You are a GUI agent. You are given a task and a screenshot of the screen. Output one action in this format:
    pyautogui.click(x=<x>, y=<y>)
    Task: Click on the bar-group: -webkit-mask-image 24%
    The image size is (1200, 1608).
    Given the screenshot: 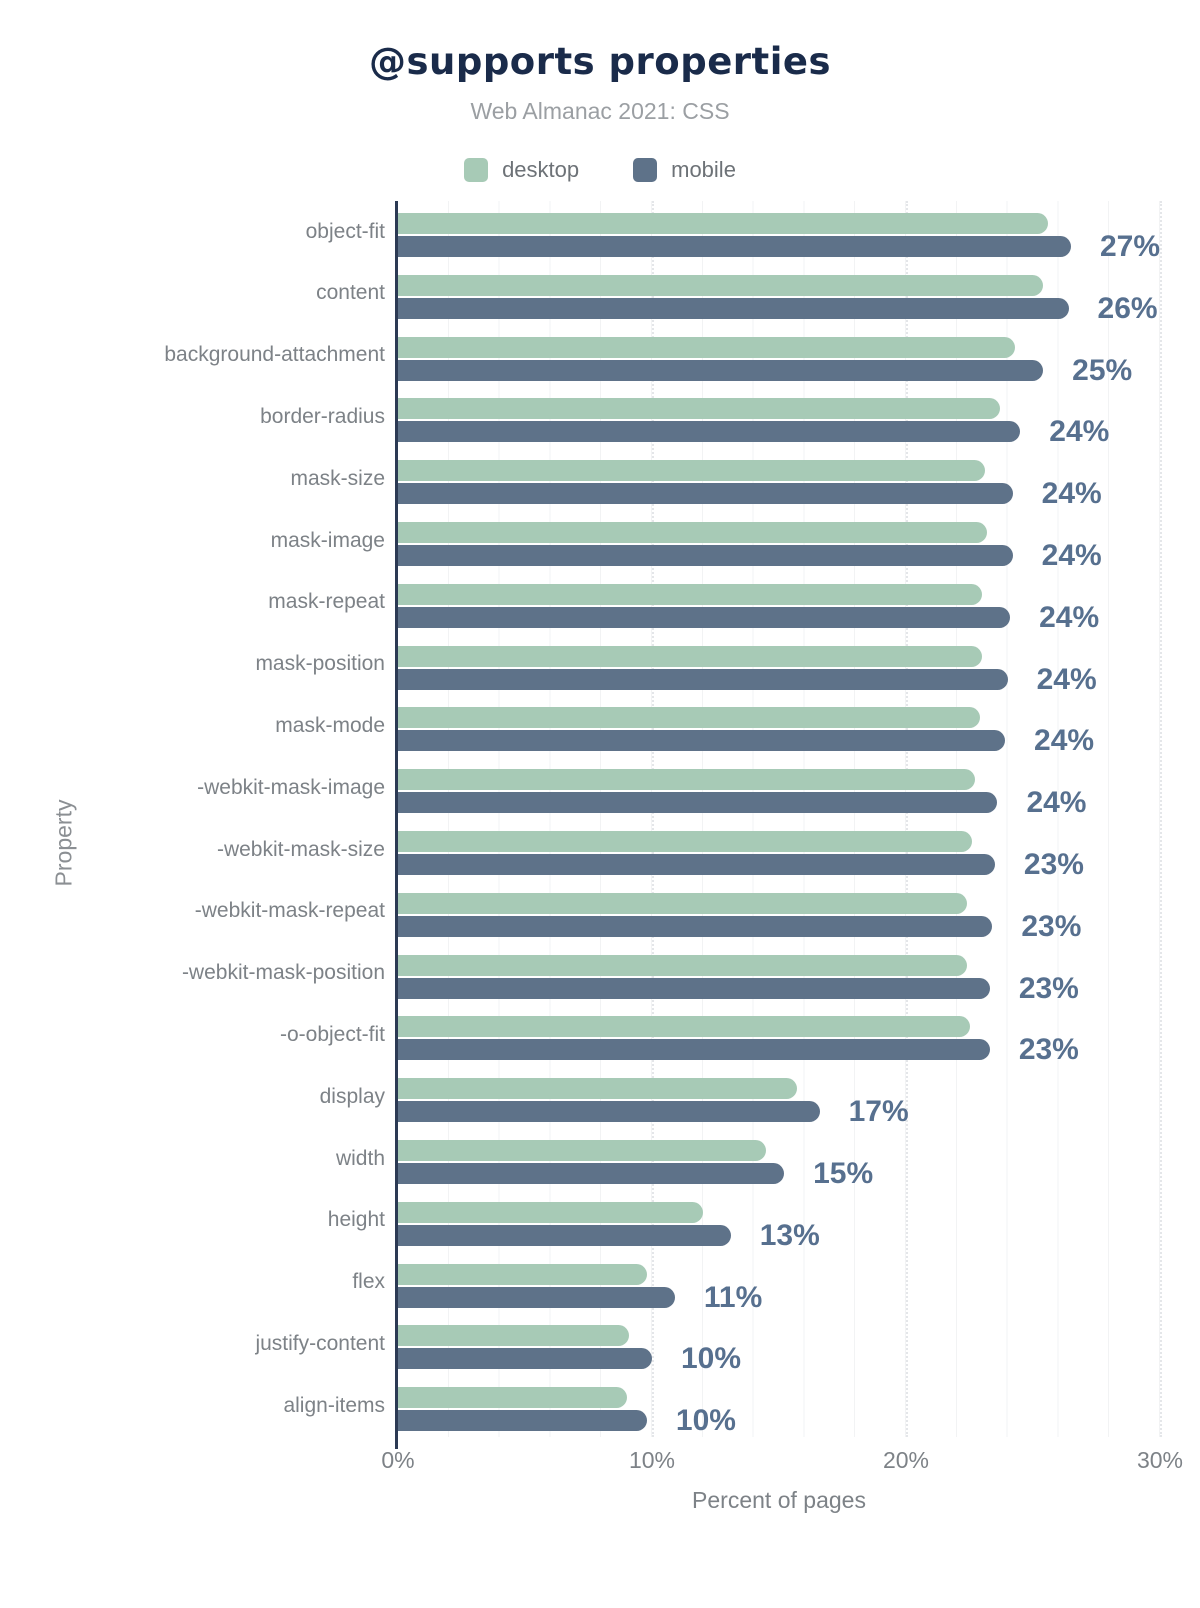 What is the action you would take?
    pyautogui.click(x=600, y=788)
    